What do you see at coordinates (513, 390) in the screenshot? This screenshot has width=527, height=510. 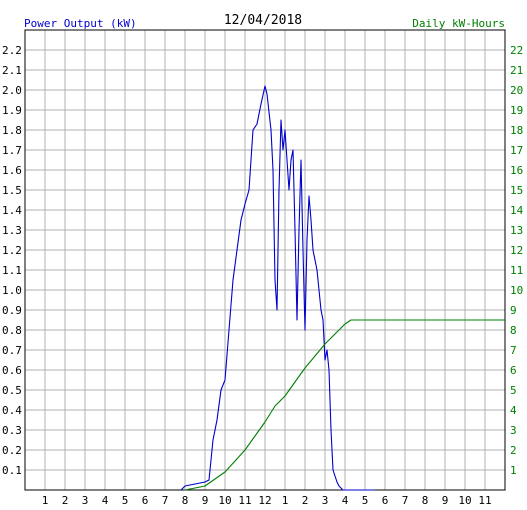 I see `right-tick-label: 5` at bounding box center [513, 390].